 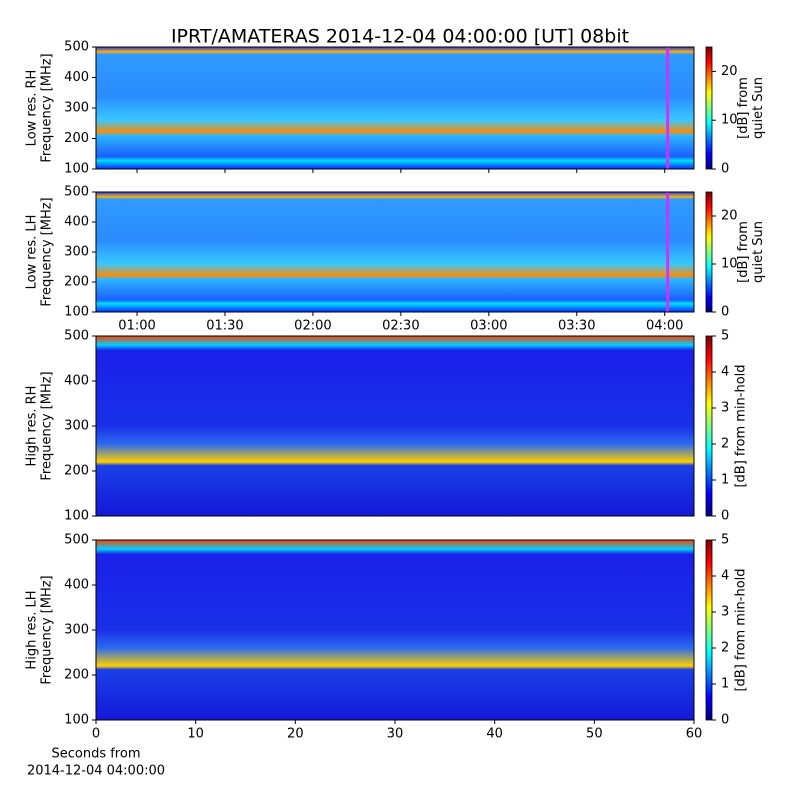 I want to click on x-tick-label: 20, so click(x=295, y=734).